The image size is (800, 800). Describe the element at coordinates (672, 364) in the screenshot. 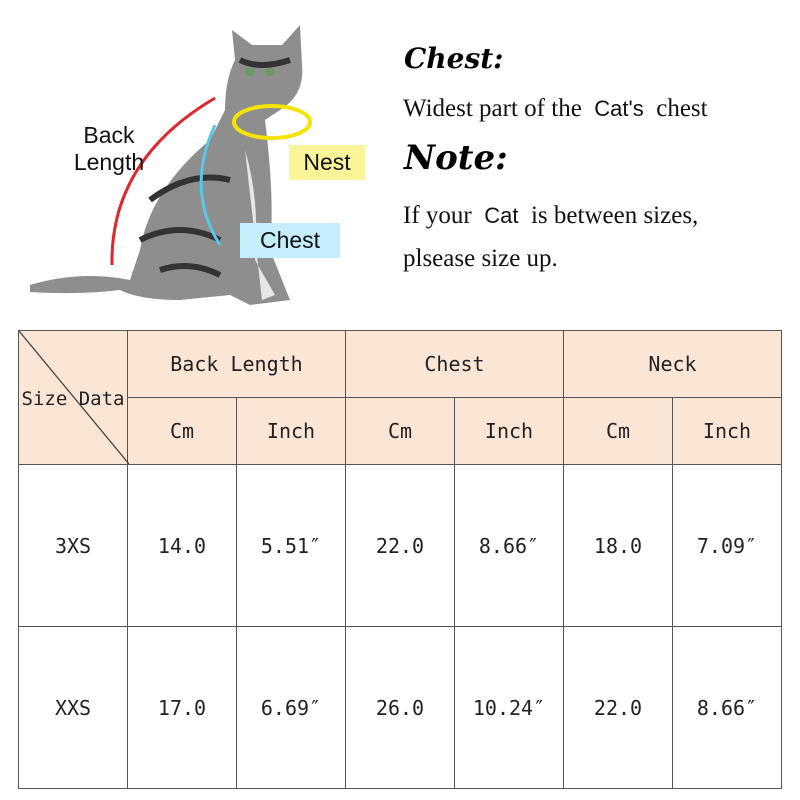

I see `header-neck: Neck` at that location.